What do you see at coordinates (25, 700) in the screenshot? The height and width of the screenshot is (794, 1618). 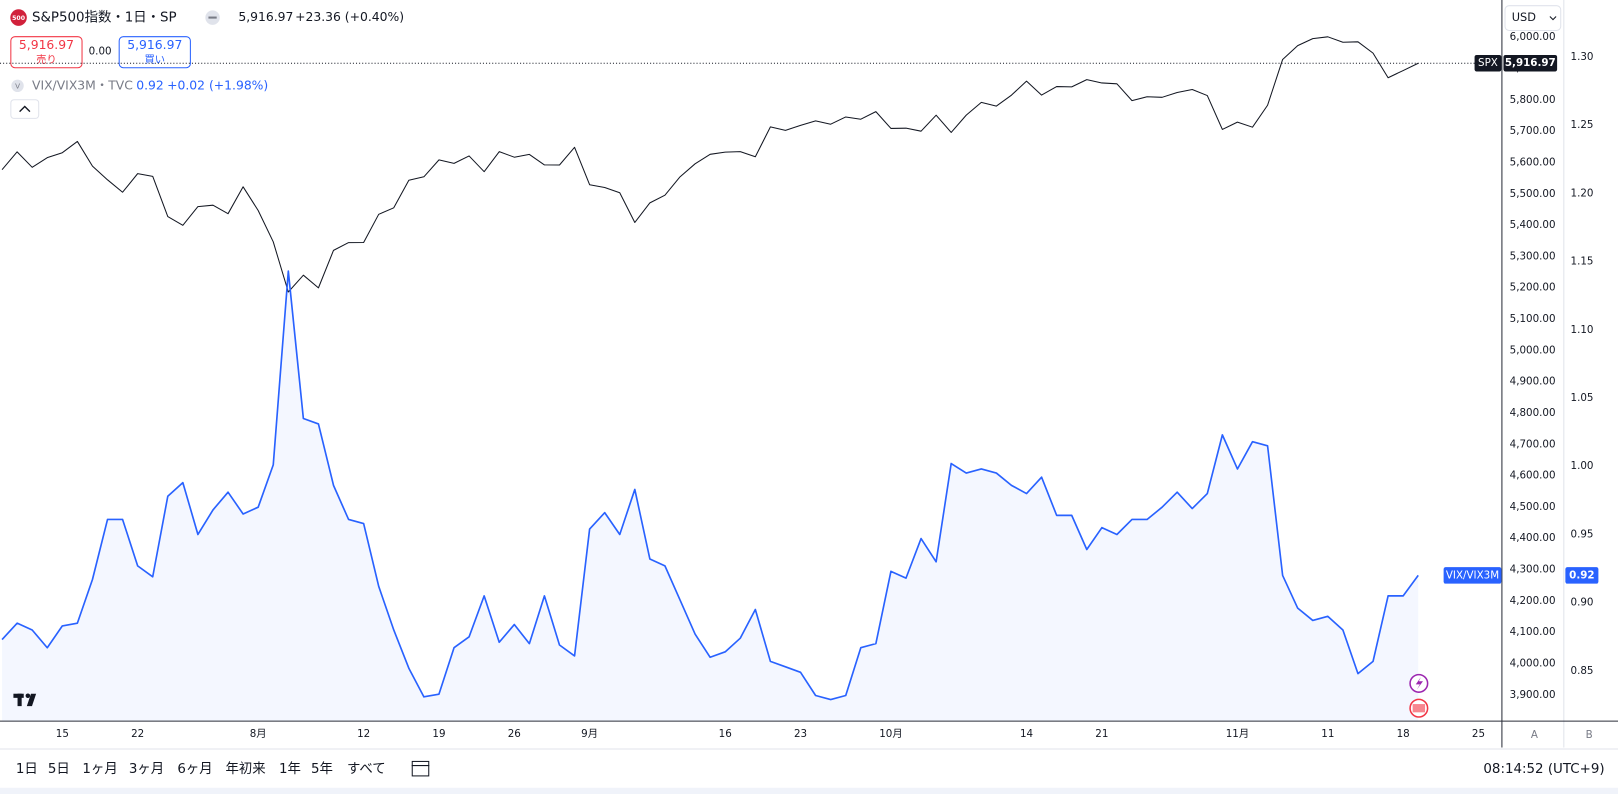 I see `tv-logo` at bounding box center [25, 700].